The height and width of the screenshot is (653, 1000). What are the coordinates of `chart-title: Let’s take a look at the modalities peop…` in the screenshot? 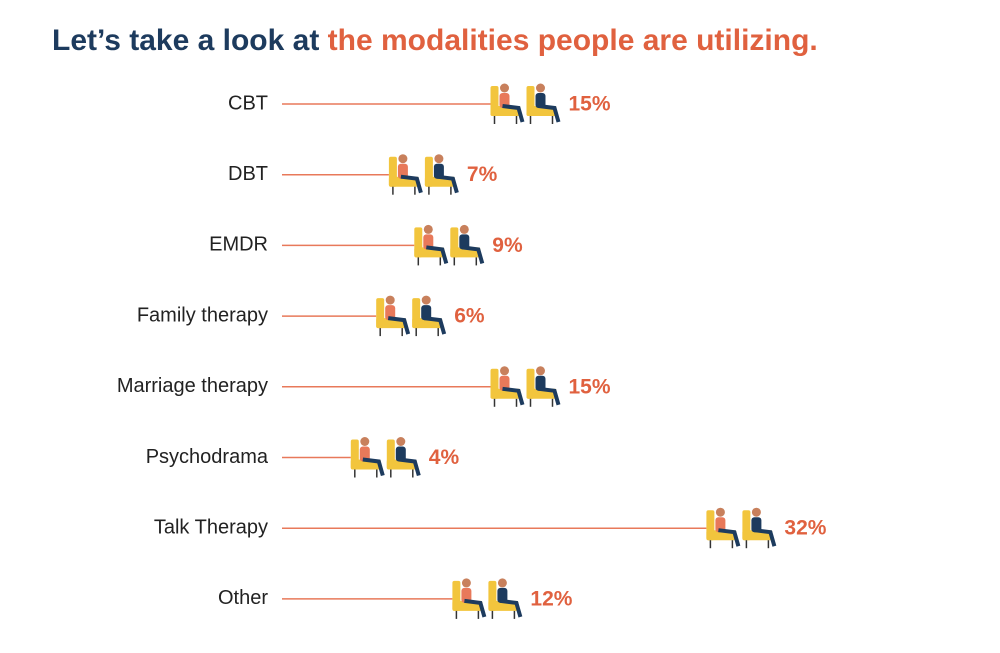 It's located at (435, 40).